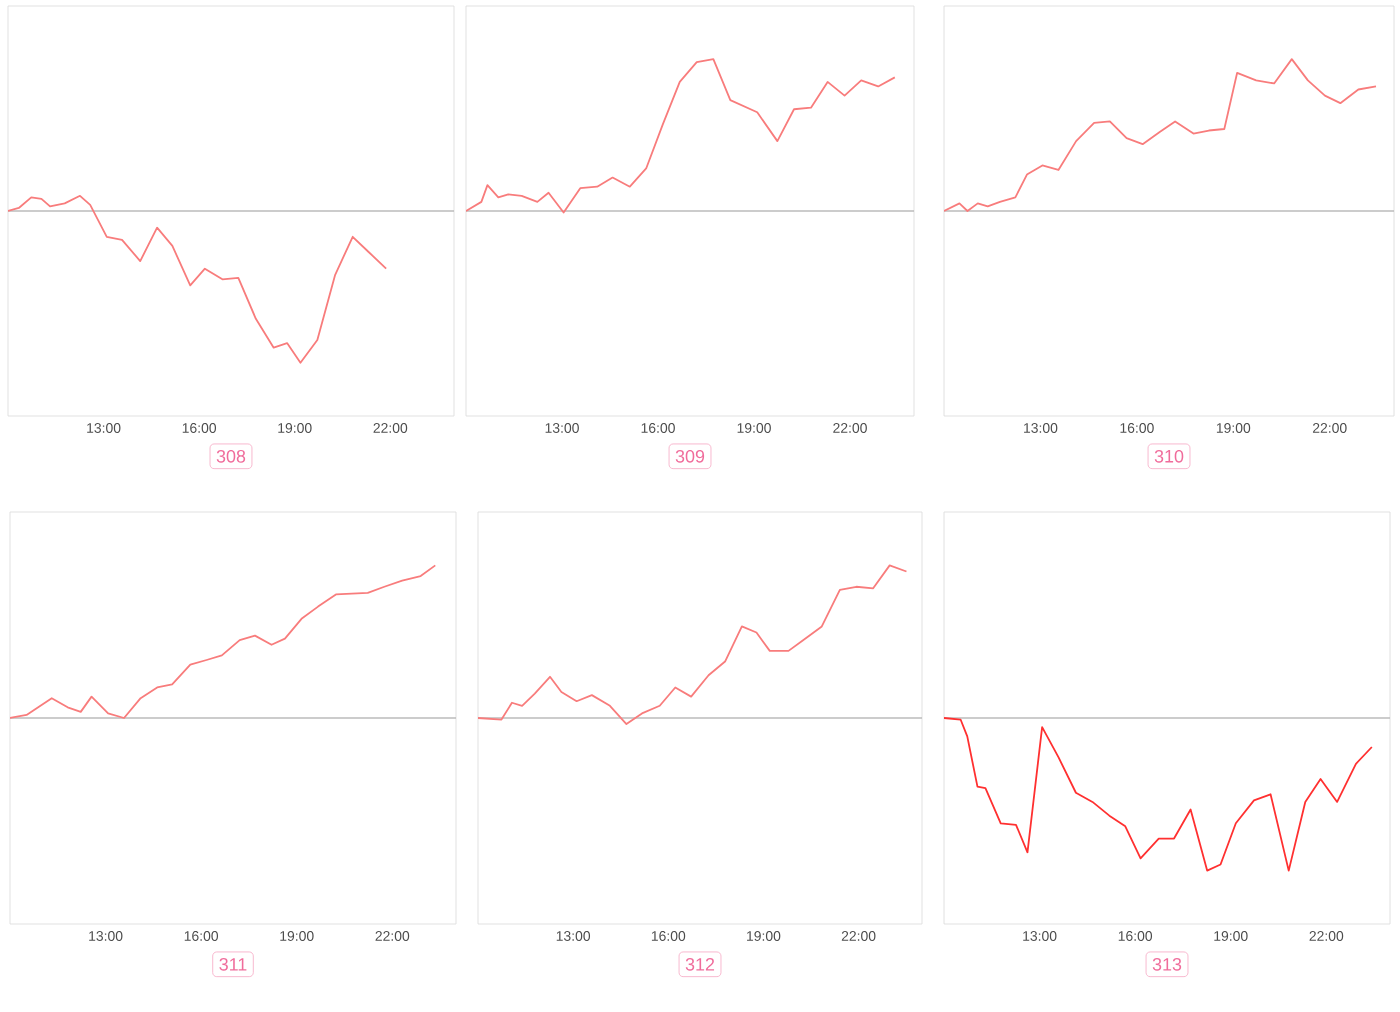  Describe the element at coordinates (233, 964) in the screenshot. I see `x-axis-title: 311` at that location.